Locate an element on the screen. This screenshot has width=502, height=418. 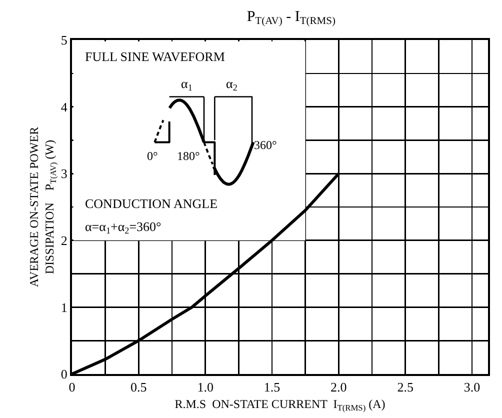
x-axis-title: R.M.S ON-STATE CURRENT I$_{T(RMS)}$ (A) is located at coordinates (280, 405).